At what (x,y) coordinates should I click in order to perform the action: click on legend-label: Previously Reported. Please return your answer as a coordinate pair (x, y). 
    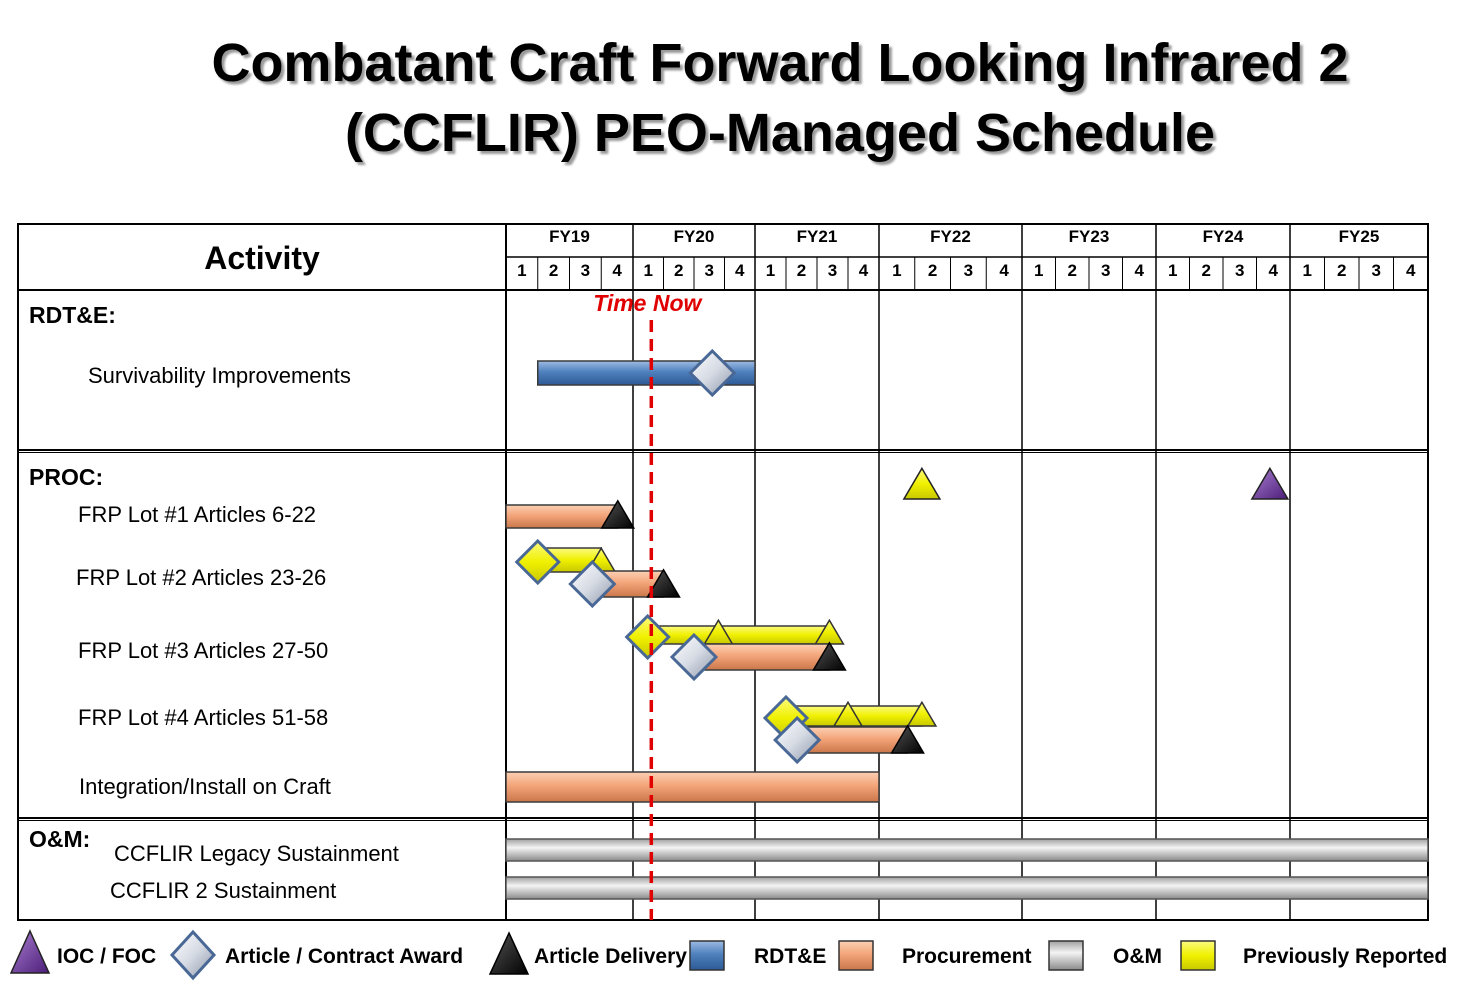
    Looking at the image, I should click on (1345, 956).